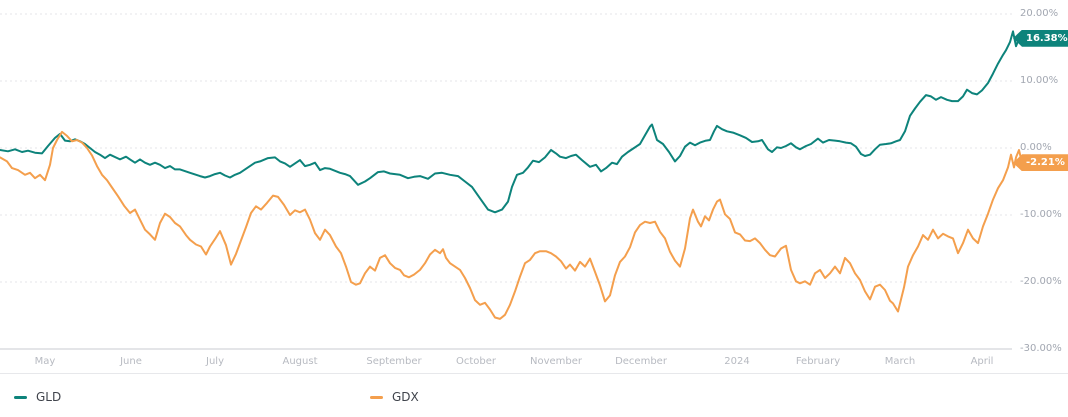 This screenshot has width=1068, height=417. I want to click on x-tick-label-march: March, so click(900, 361).